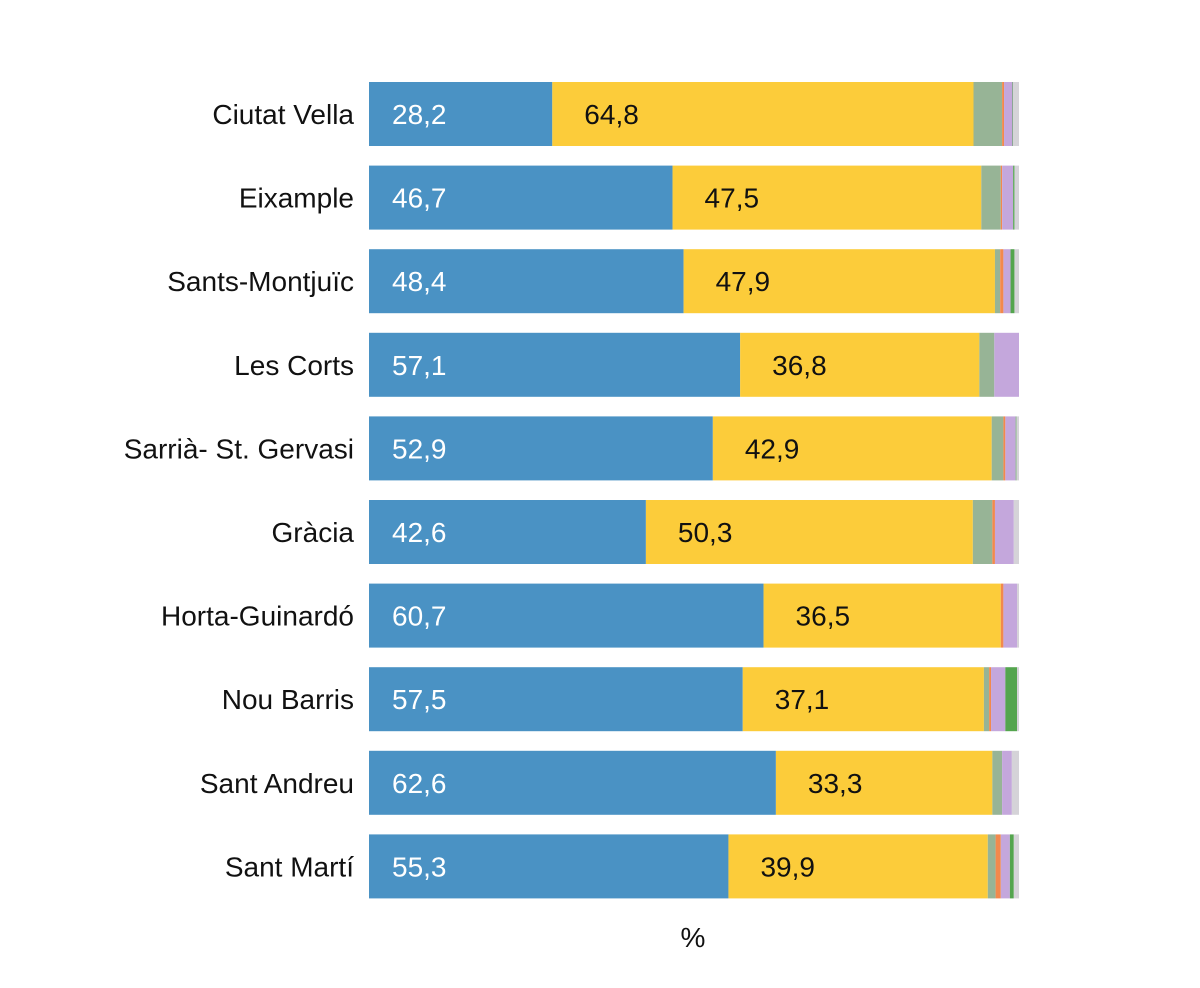 This screenshot has height=988, width=1200. I want to click on data-label: 33,3, so click(835, 783).